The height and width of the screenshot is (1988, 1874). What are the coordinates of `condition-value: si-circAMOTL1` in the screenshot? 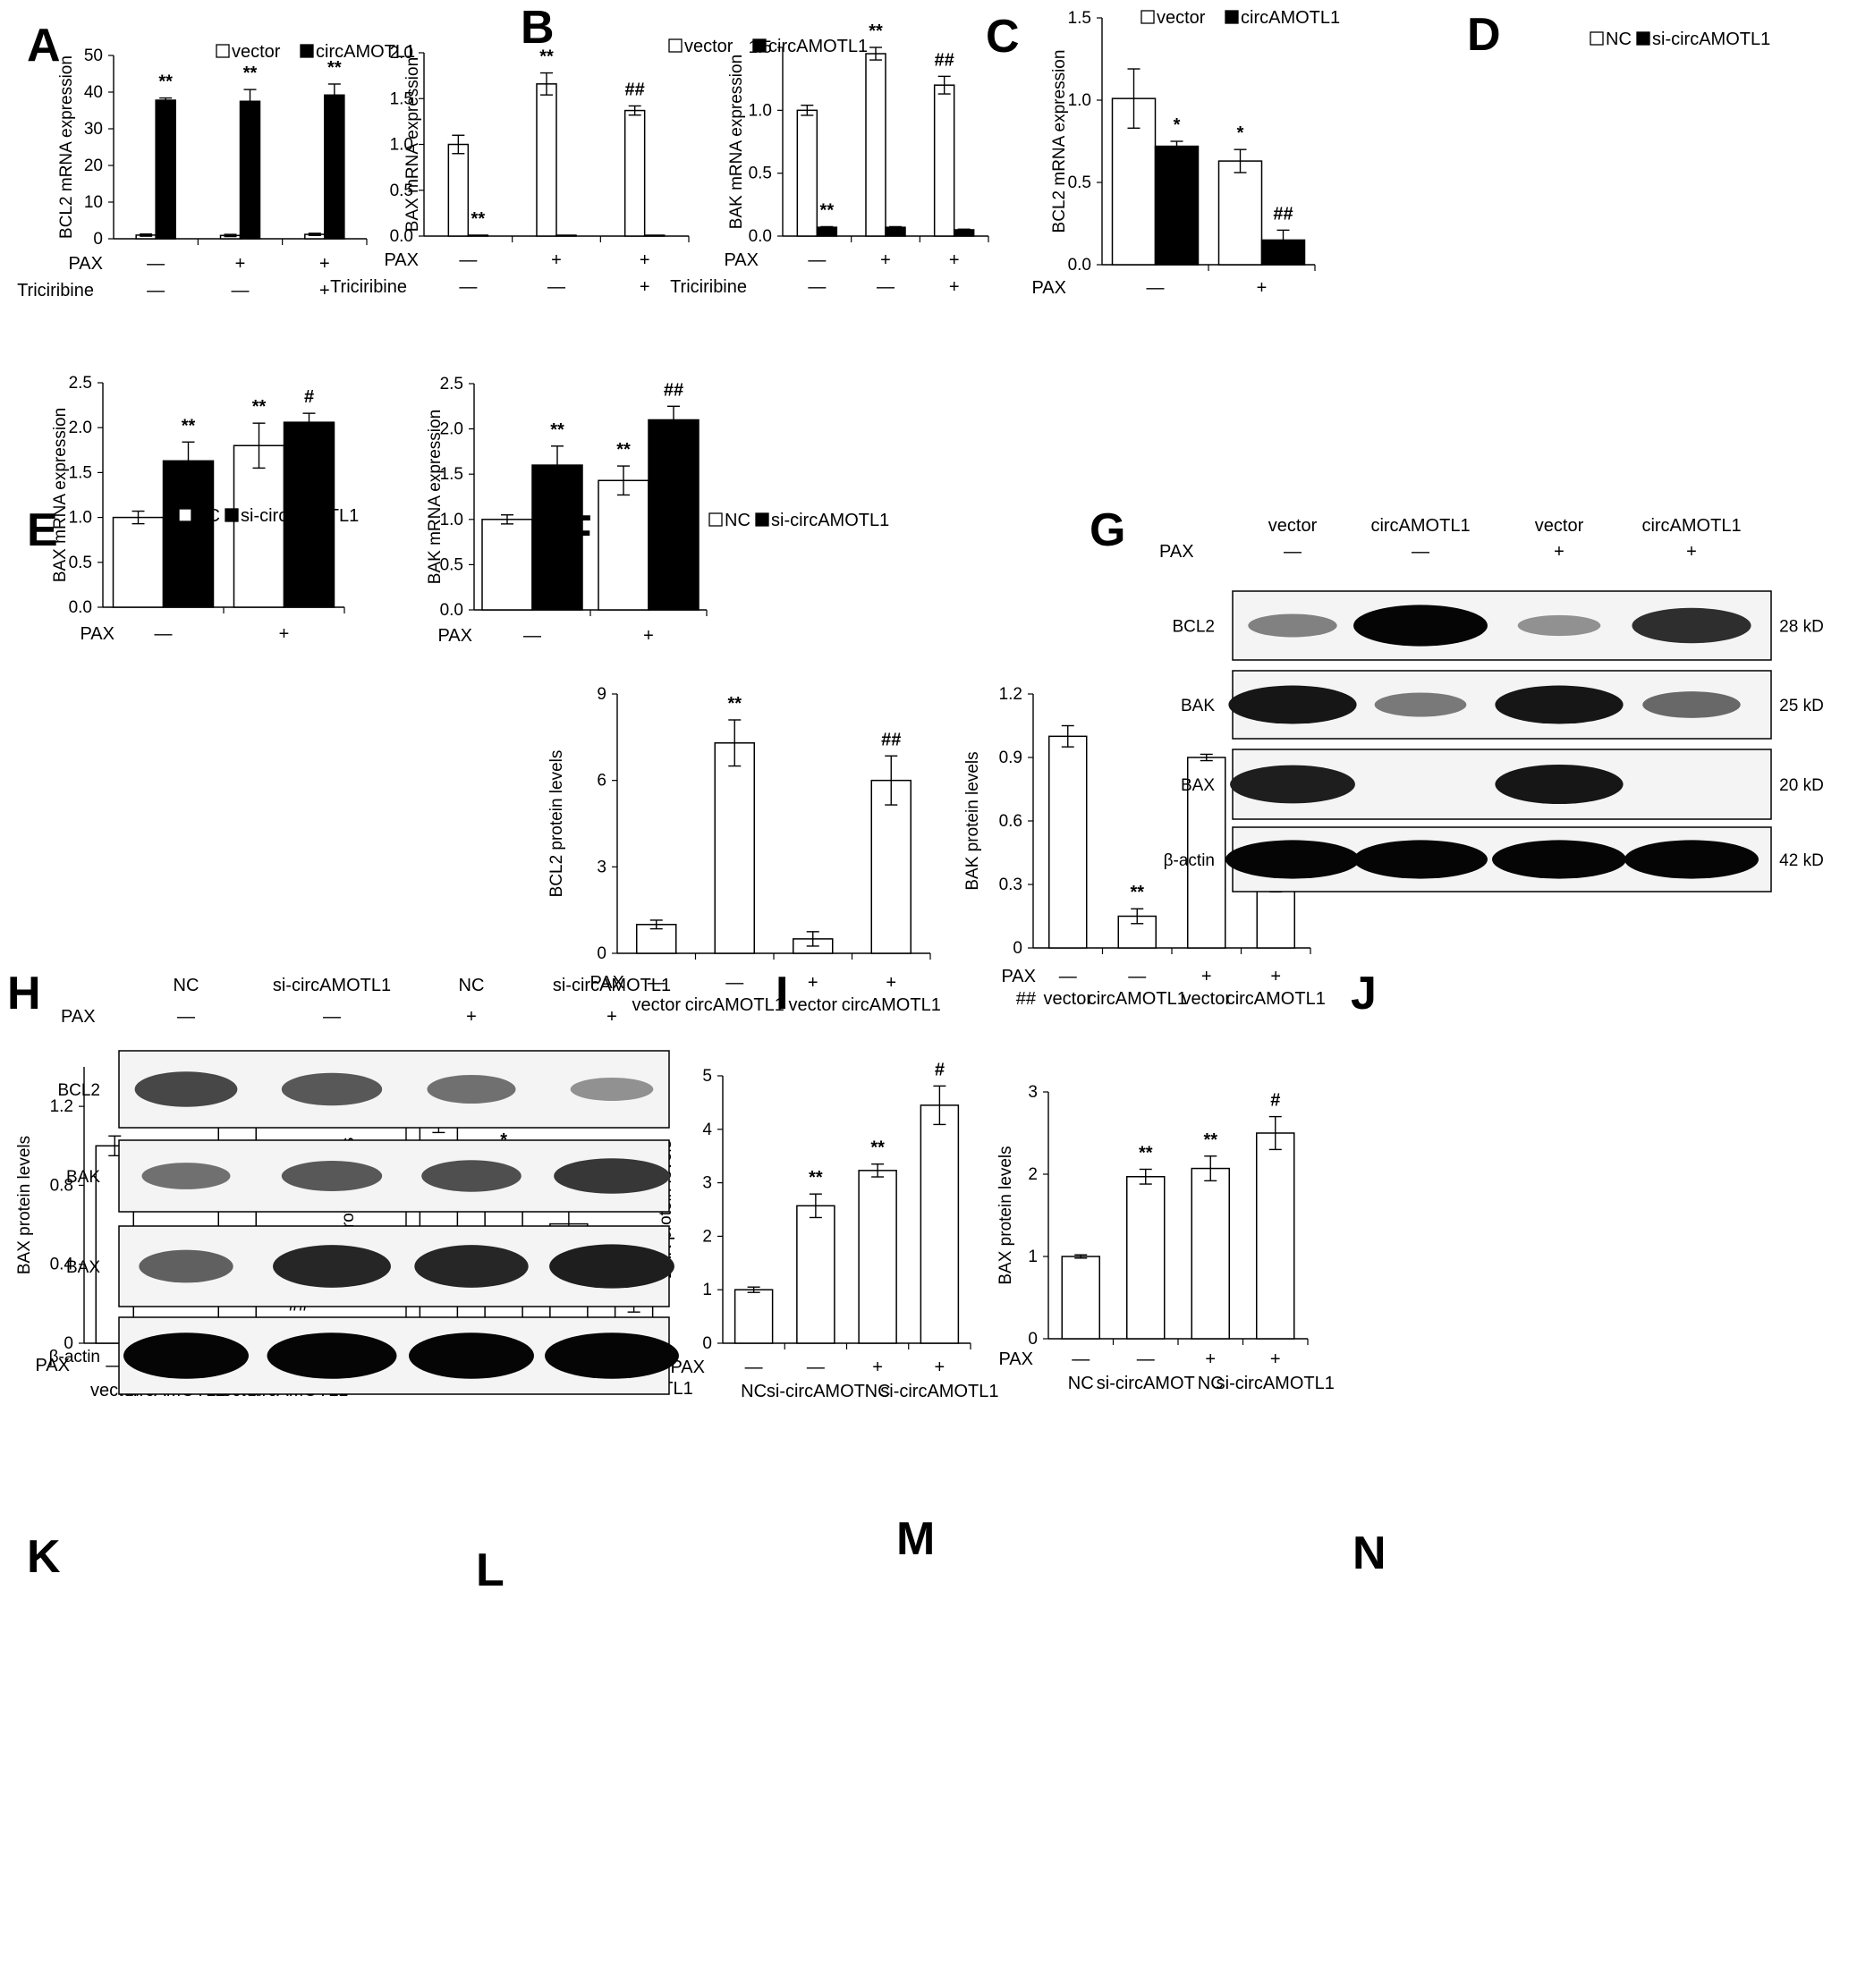 It's located at (1276, 1384).